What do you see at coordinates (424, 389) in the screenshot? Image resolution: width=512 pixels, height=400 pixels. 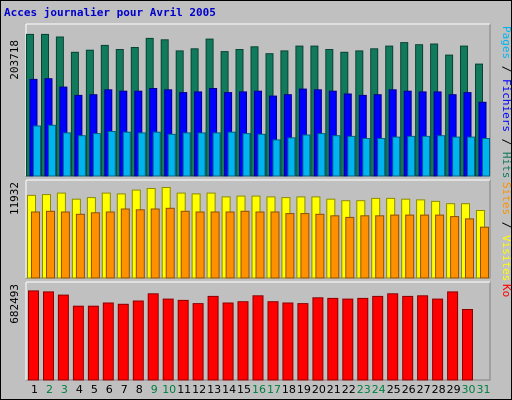 I see `day-label: 27` at bounding box center [424, 389].